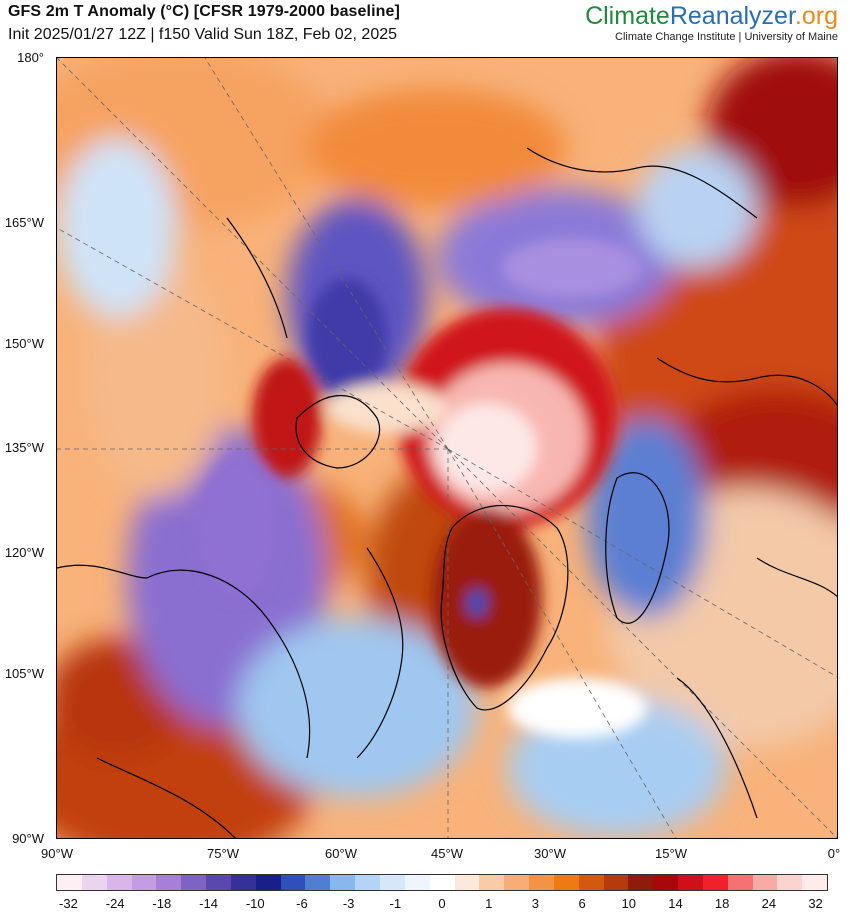 This screenshot has width=850, height=916. Describe the element at coordinates (395, 903) in the screenshot. I see `colorbar-tick-label: -1` at that location.